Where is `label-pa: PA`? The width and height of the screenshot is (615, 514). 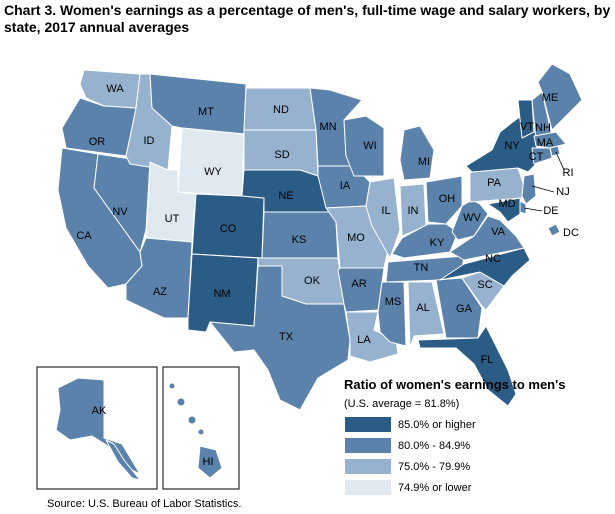
label-pa: PA is located at coordinates (494, 183).